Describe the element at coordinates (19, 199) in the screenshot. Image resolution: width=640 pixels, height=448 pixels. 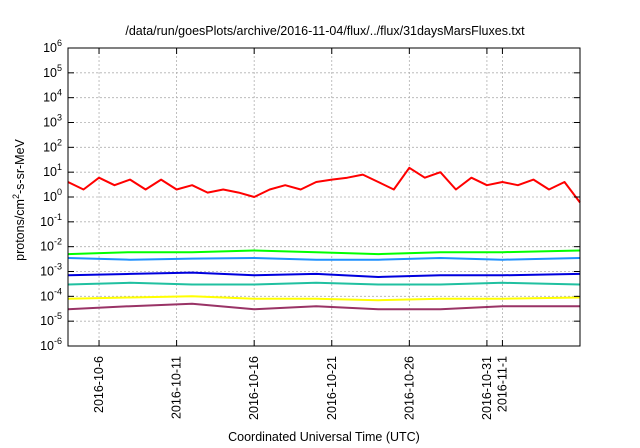
I see `y-axis-label: protons/cm2-s-sr-MeV` at that location.